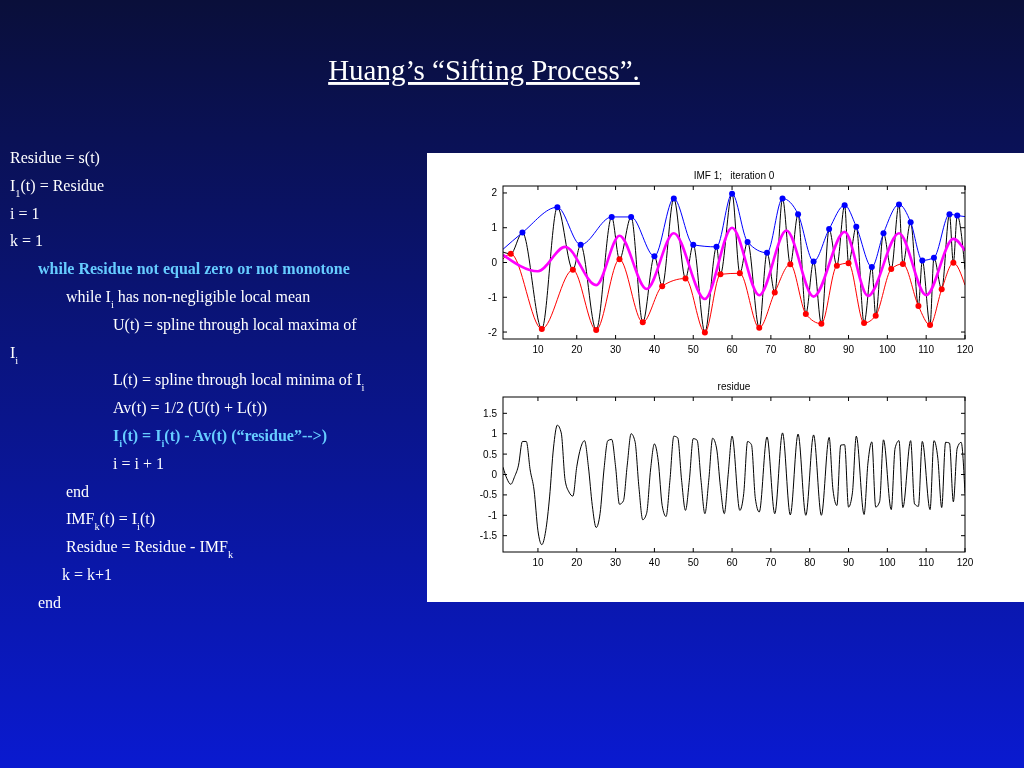 This screenshot has height=768, width=1024. Describe the element at coordinates (220, 438) in the screenshot. I see `text: I$_{i}$(t) = I$_{i}$(t) - Av(t) (“residue”-->)` at that location.